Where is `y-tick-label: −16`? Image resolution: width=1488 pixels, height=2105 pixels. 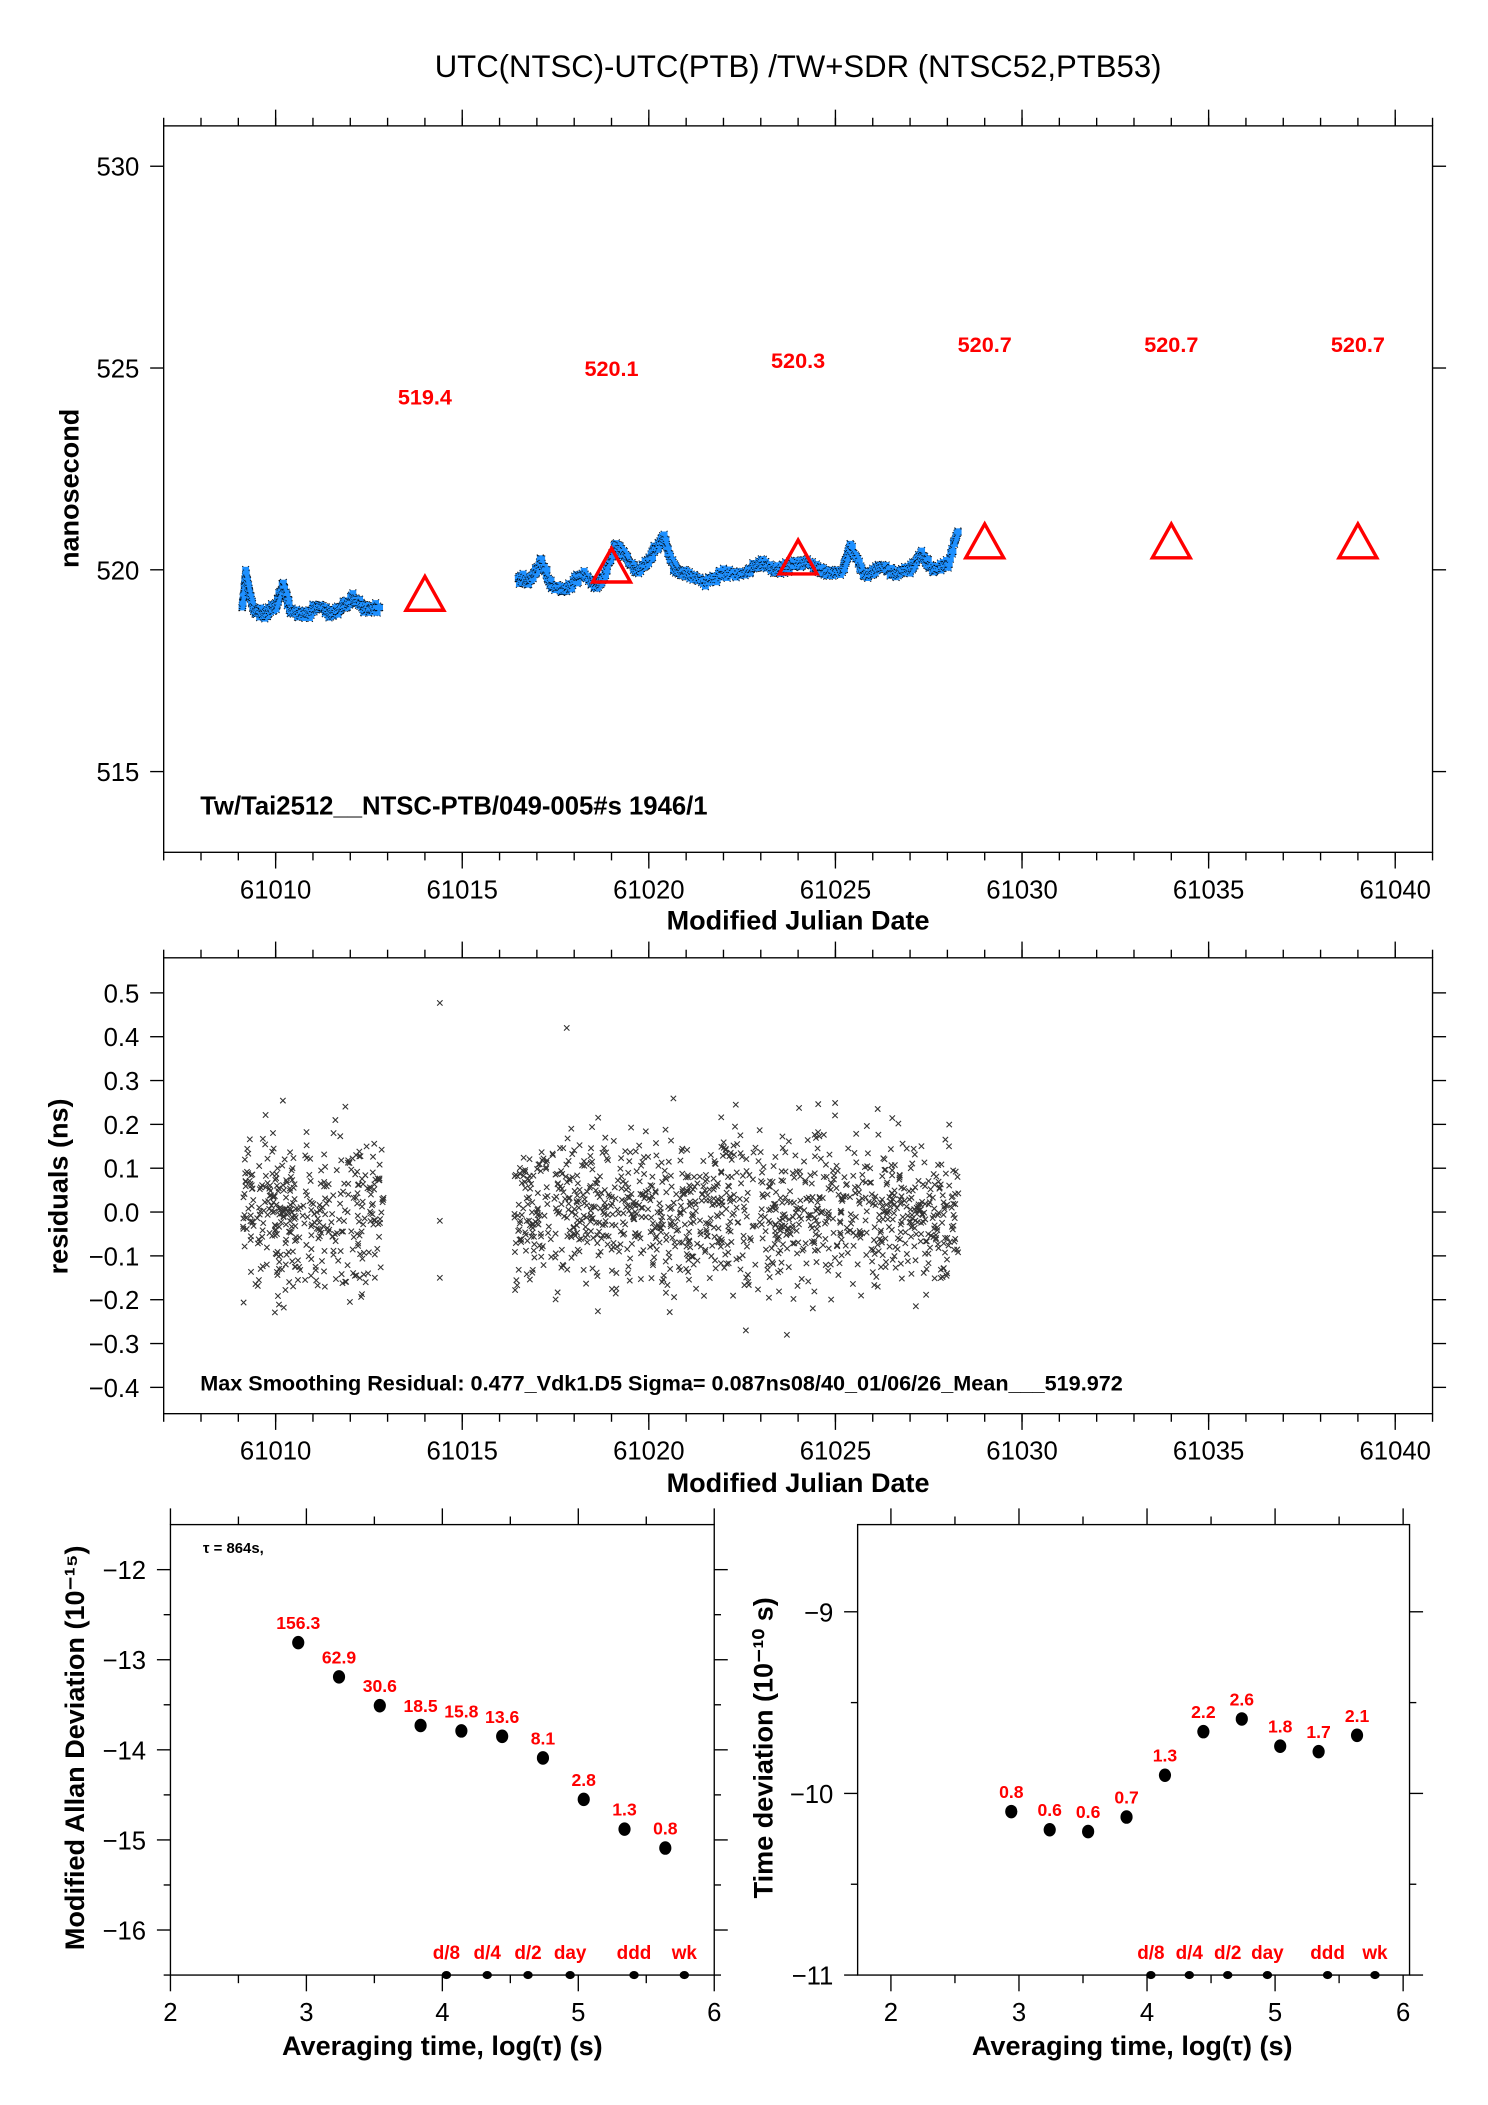
y-tick-label: −16 is located at coordinates (125, 1931).